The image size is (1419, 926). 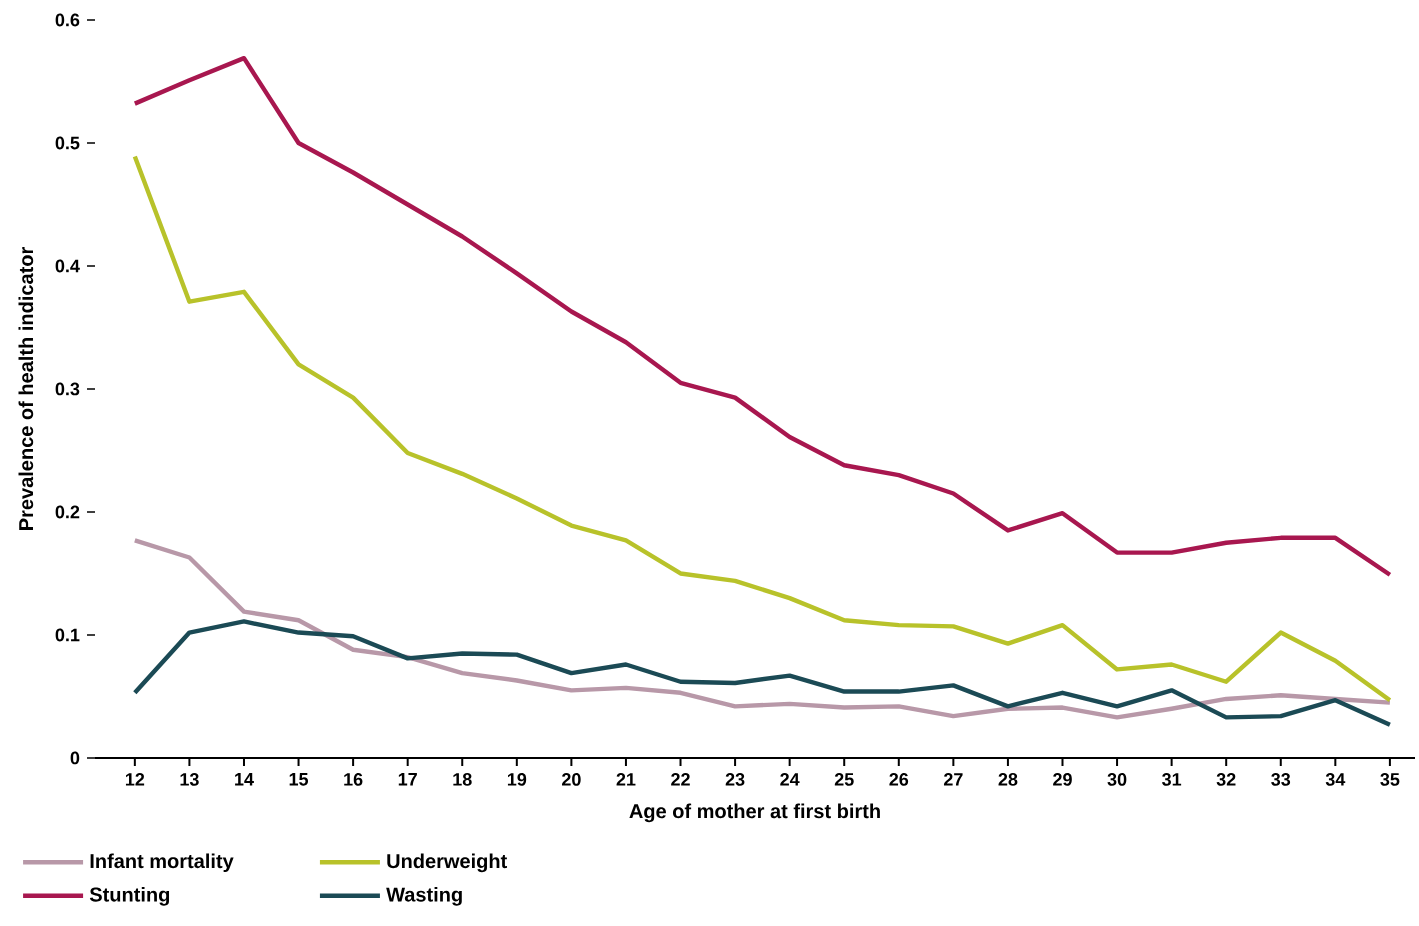 What do you see at coordinates (447, 863) in the screenshot?
I see `legend-label: Underweight` at bounding box center [447, 863].